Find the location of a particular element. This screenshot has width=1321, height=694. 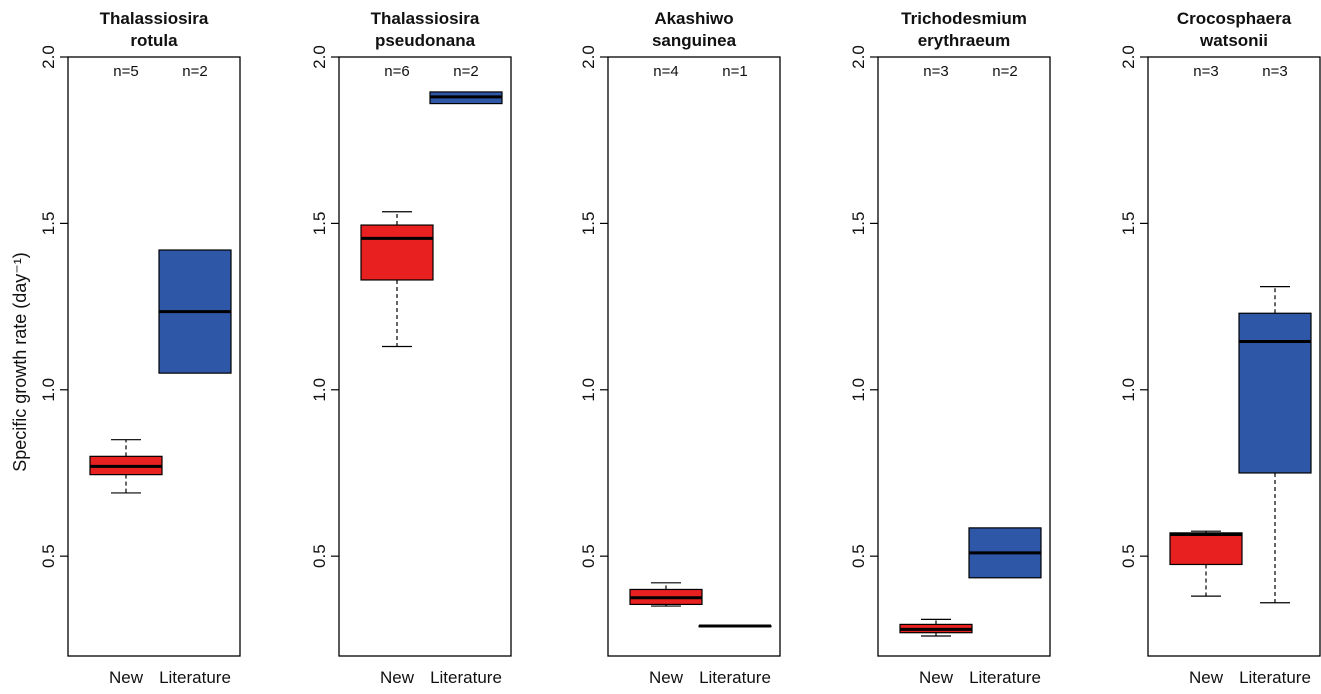

sample-count-label: n=4 is located at coordinates (665, 71).